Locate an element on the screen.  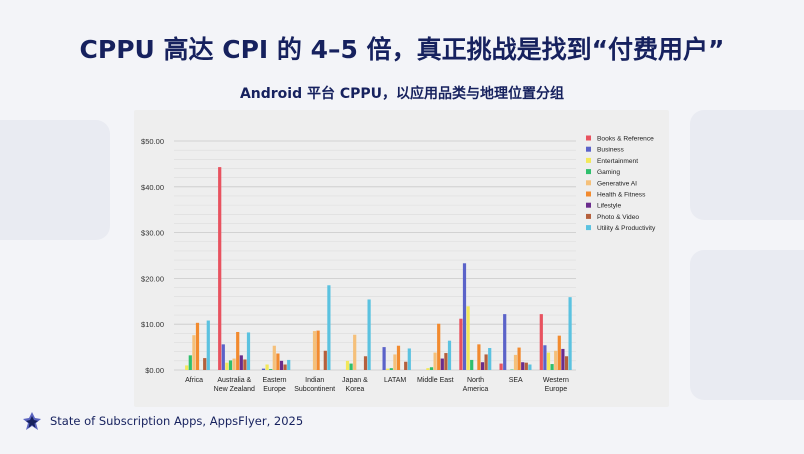
x-tick-label: Middle East is located at coordinates (435, 380).